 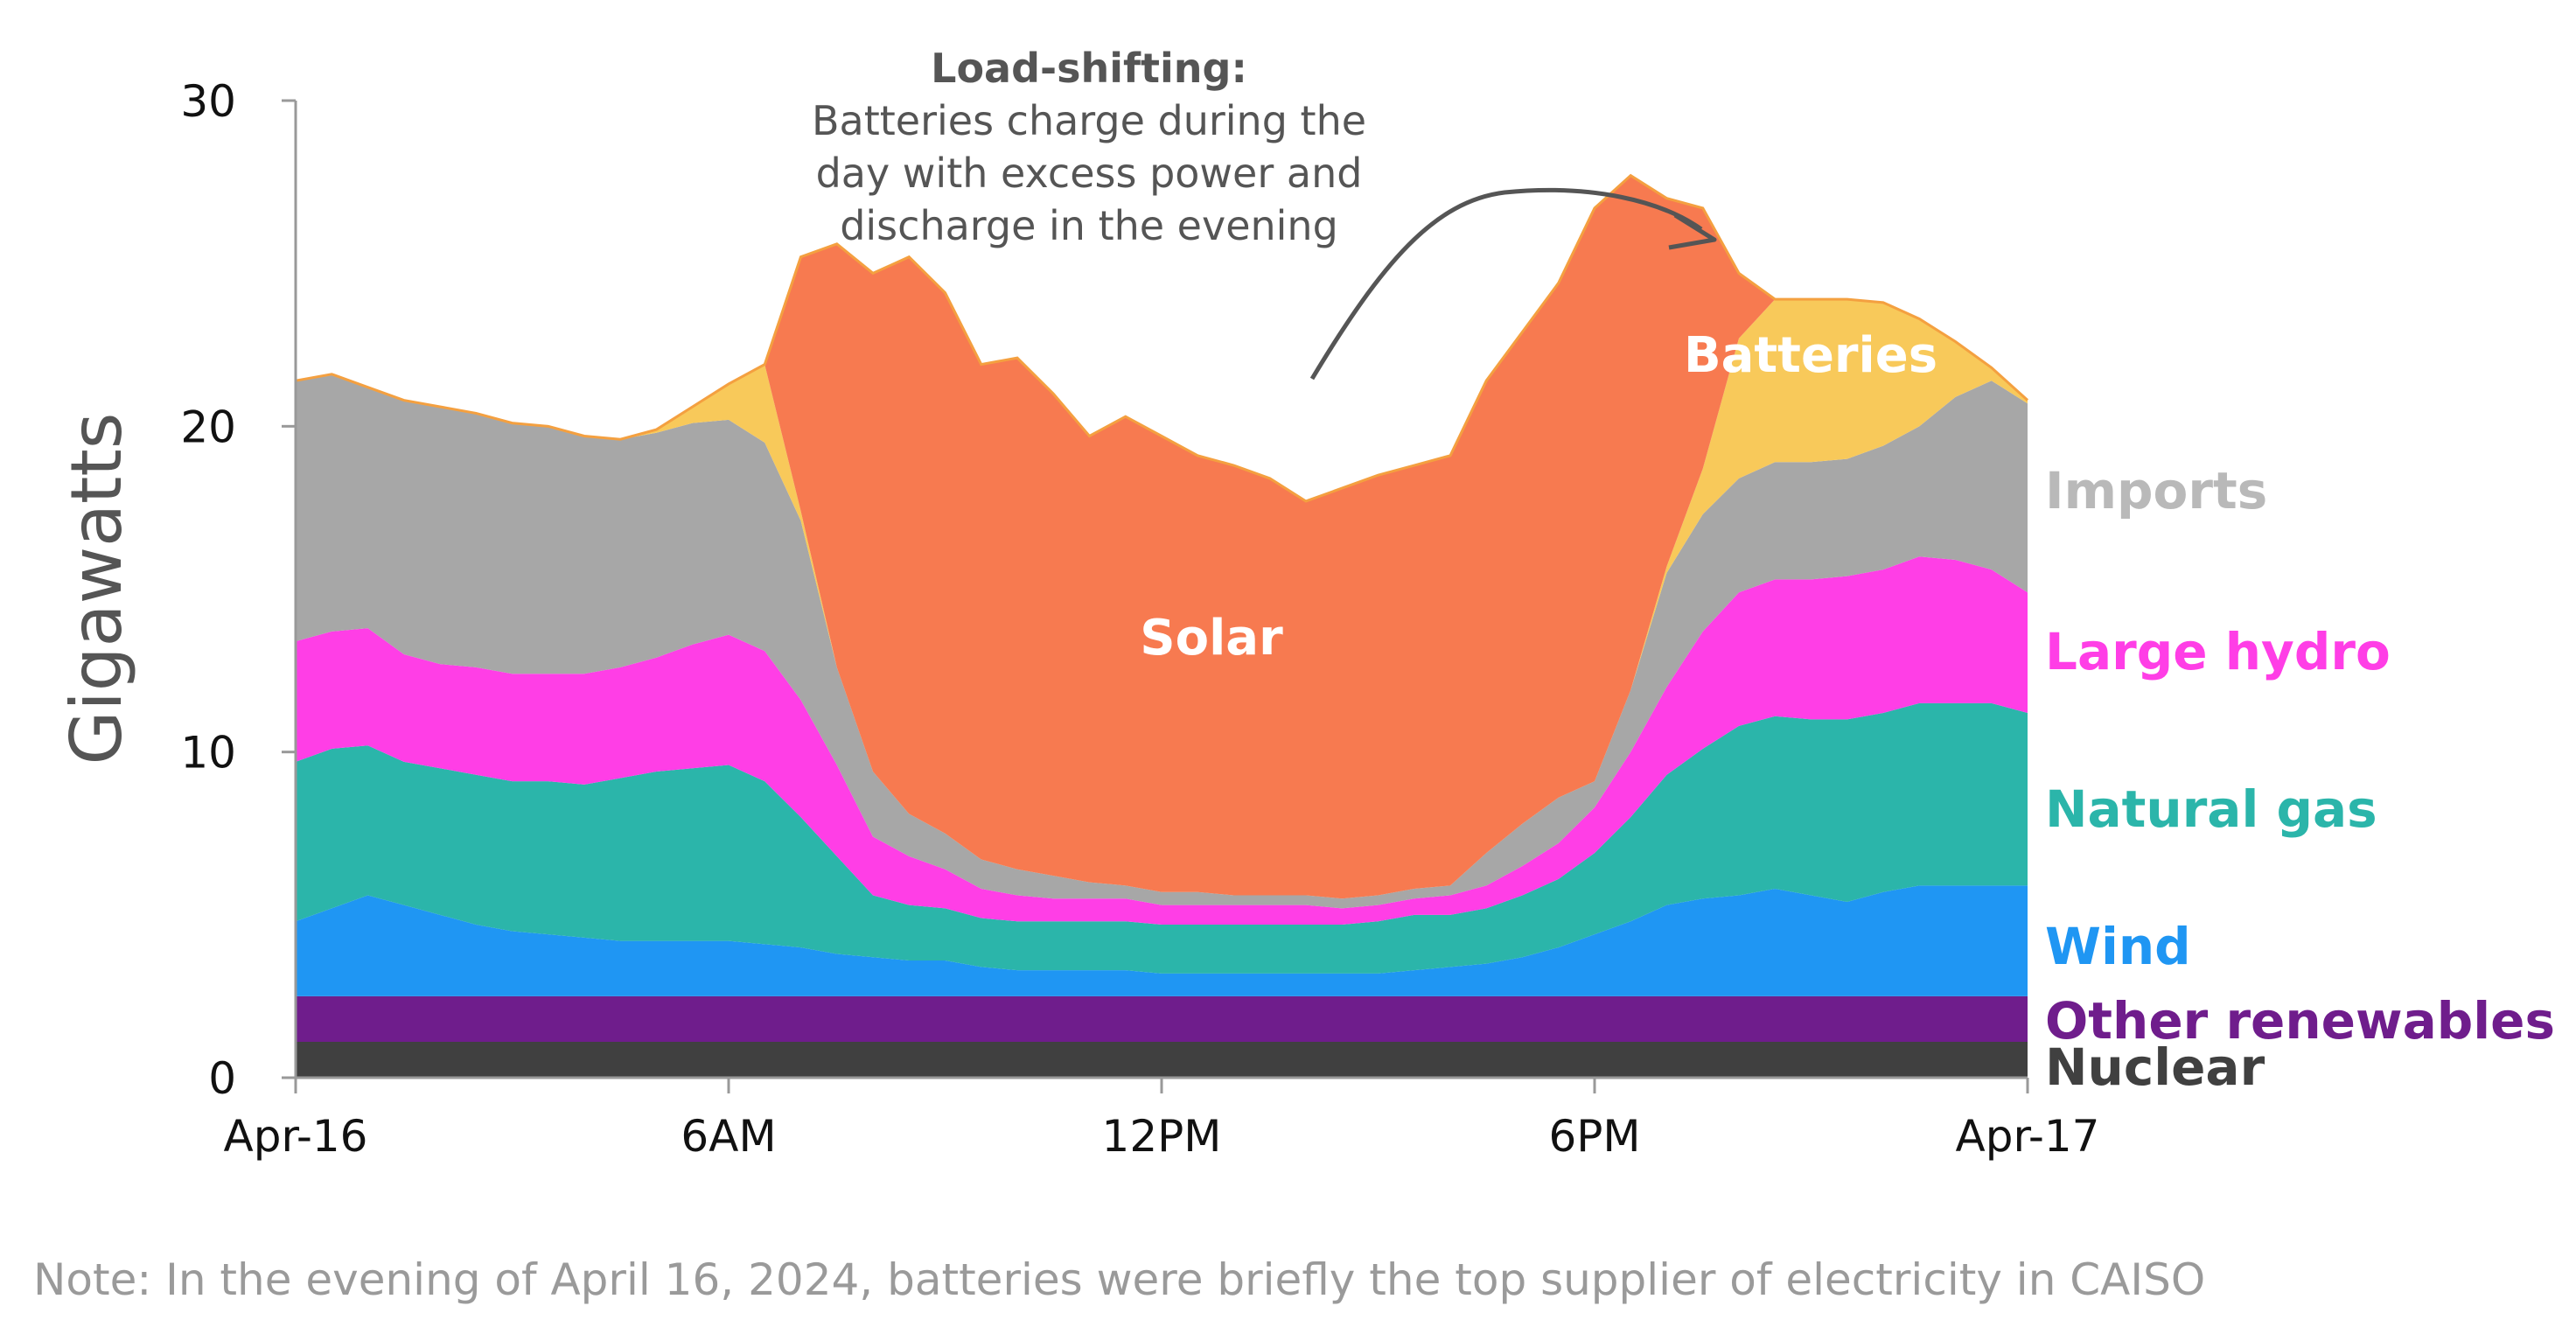 I want to click on legend-large-hydro: Large hydro, so click(x=2218, y=651).